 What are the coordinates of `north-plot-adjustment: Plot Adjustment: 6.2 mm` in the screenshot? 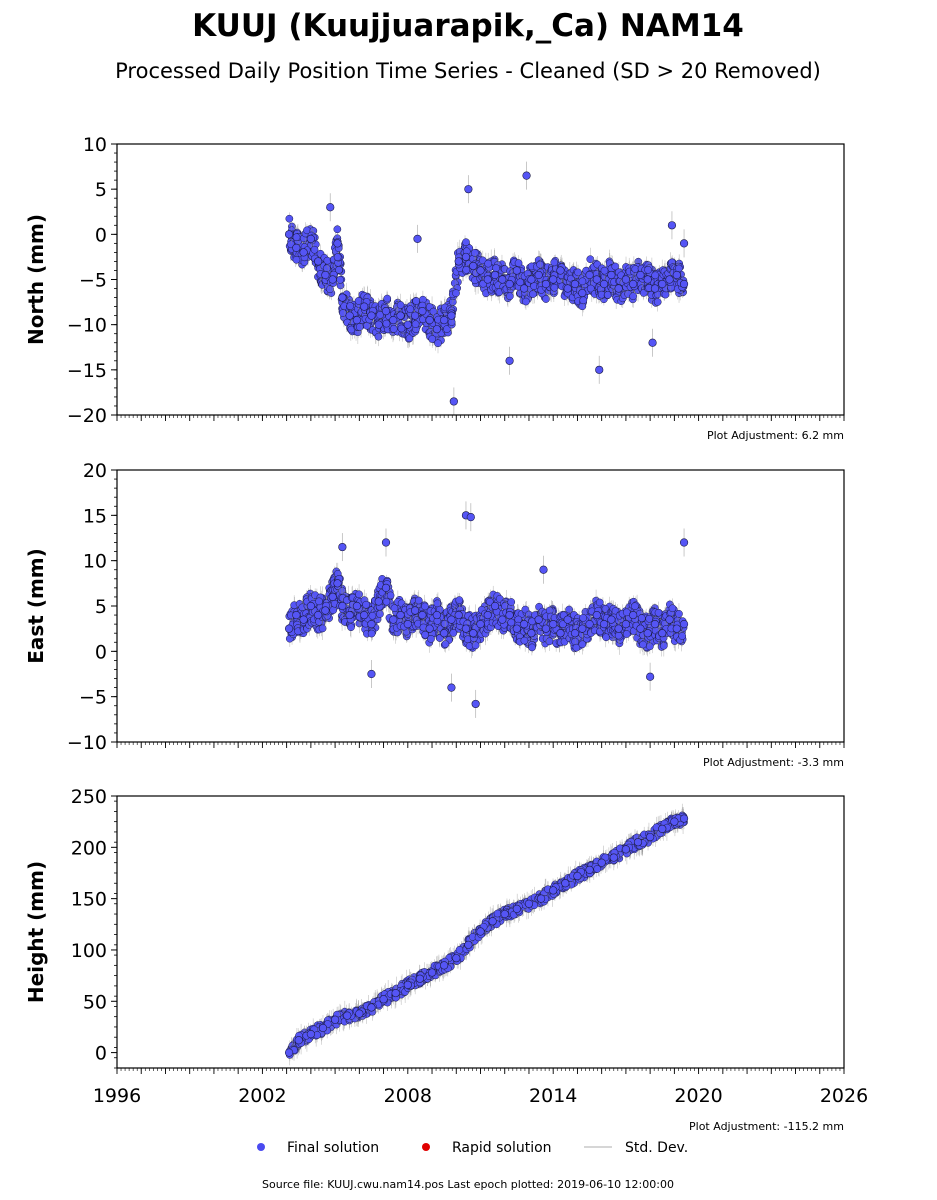 It's located at (775, 435).